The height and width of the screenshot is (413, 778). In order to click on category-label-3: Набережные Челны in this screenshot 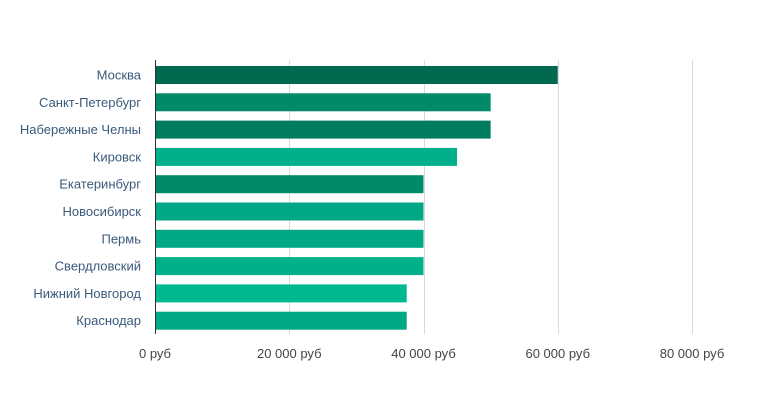, I will do `click(80, 129)`.